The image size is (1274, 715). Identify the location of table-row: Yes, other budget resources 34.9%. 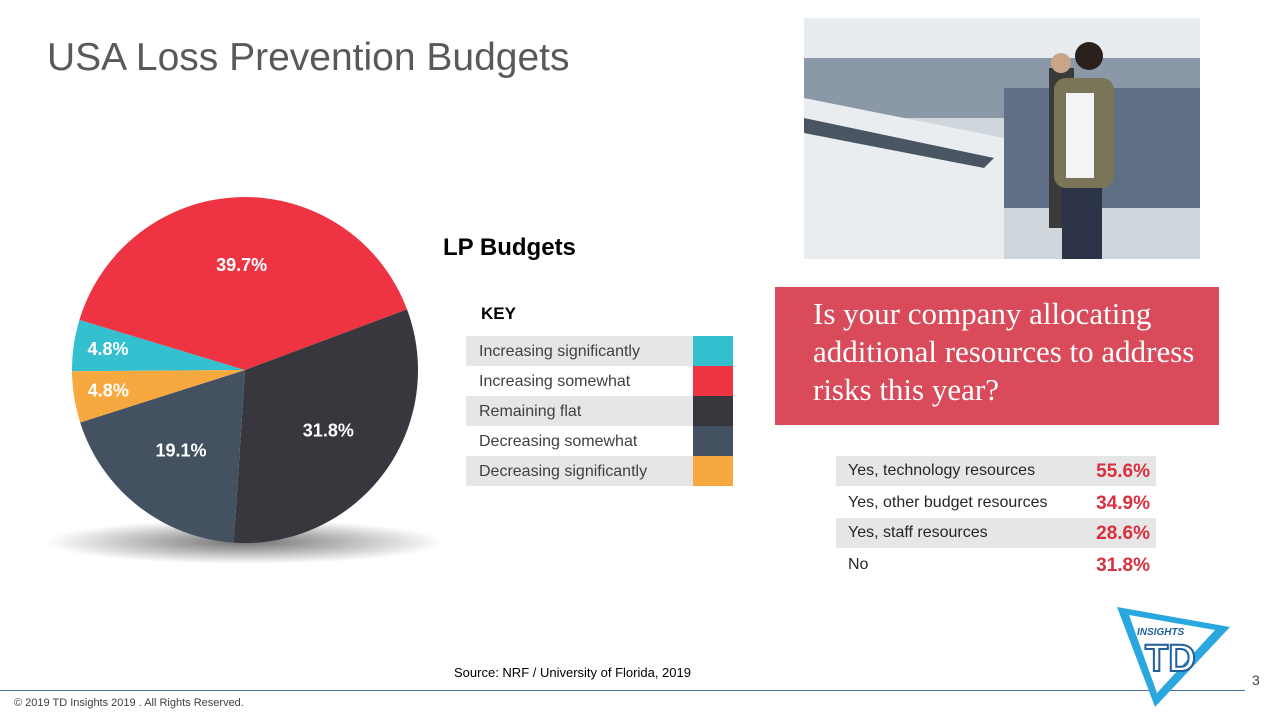
(996, 503).